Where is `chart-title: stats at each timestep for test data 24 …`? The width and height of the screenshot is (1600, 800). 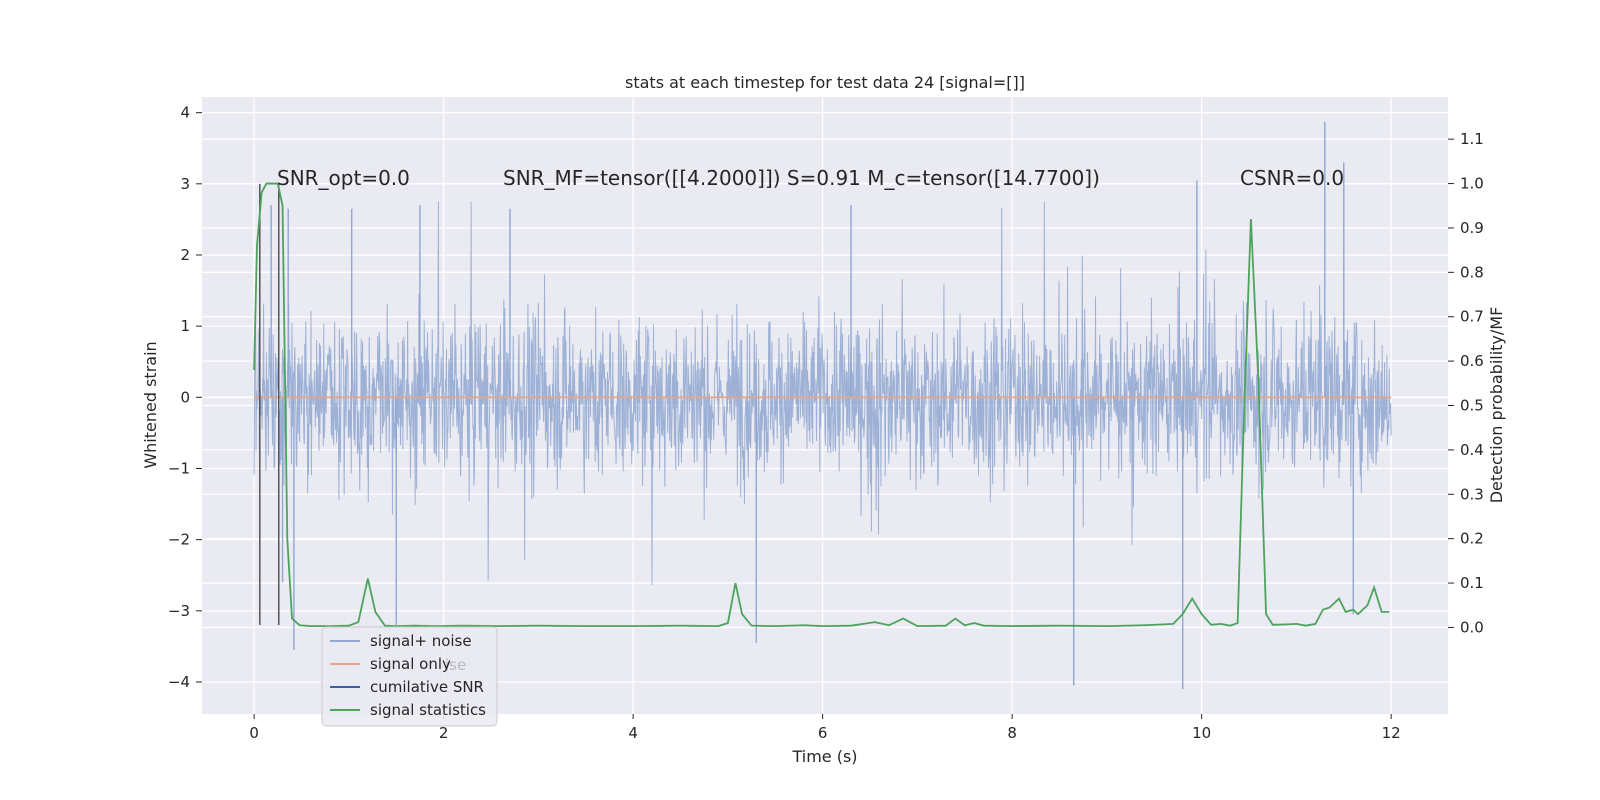 chart-title: stats at each timestep for test data 24 … is located at coordinates (825, 82).